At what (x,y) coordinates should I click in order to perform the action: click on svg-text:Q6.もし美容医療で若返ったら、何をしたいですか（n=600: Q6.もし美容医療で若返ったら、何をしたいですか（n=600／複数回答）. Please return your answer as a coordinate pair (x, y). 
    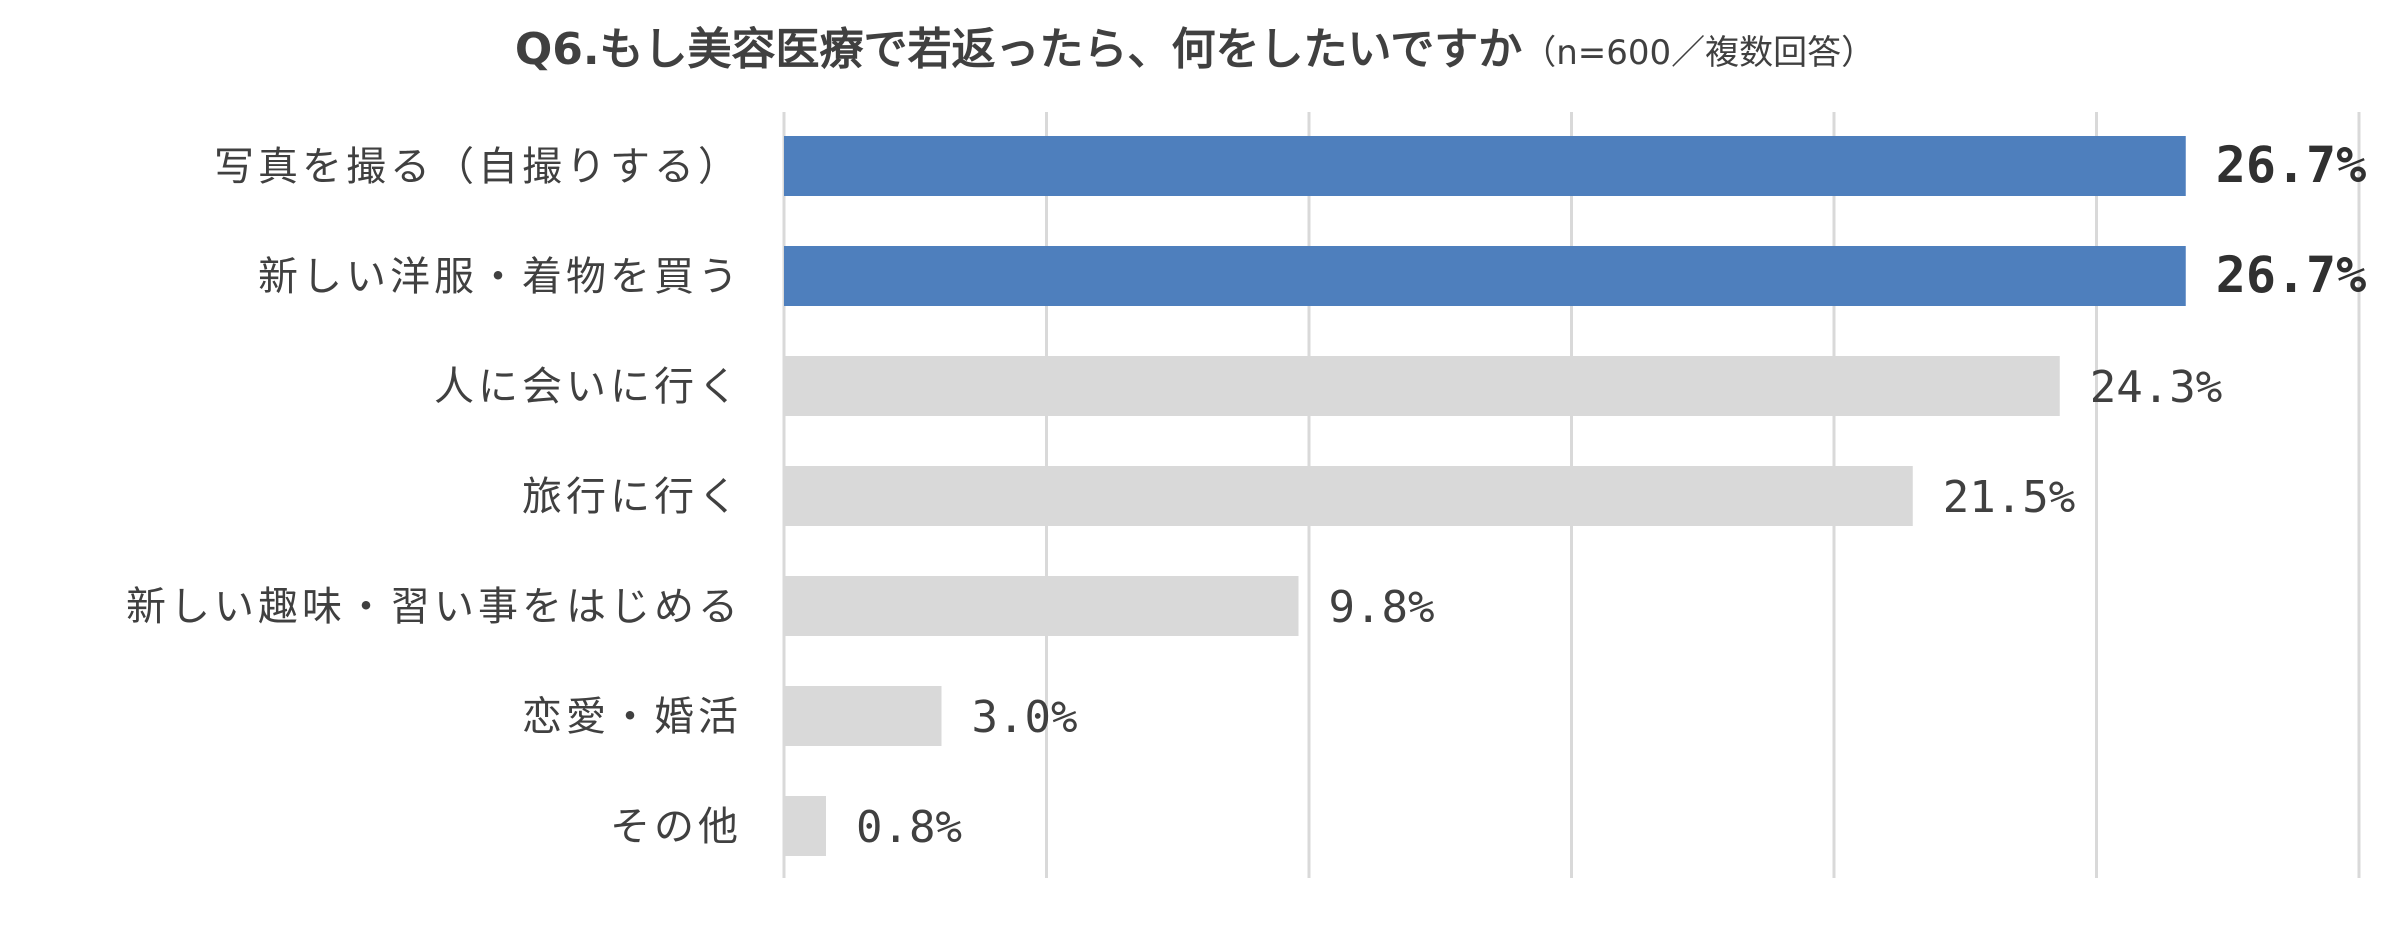
    Looking at the image, I should click on (1195, 49).